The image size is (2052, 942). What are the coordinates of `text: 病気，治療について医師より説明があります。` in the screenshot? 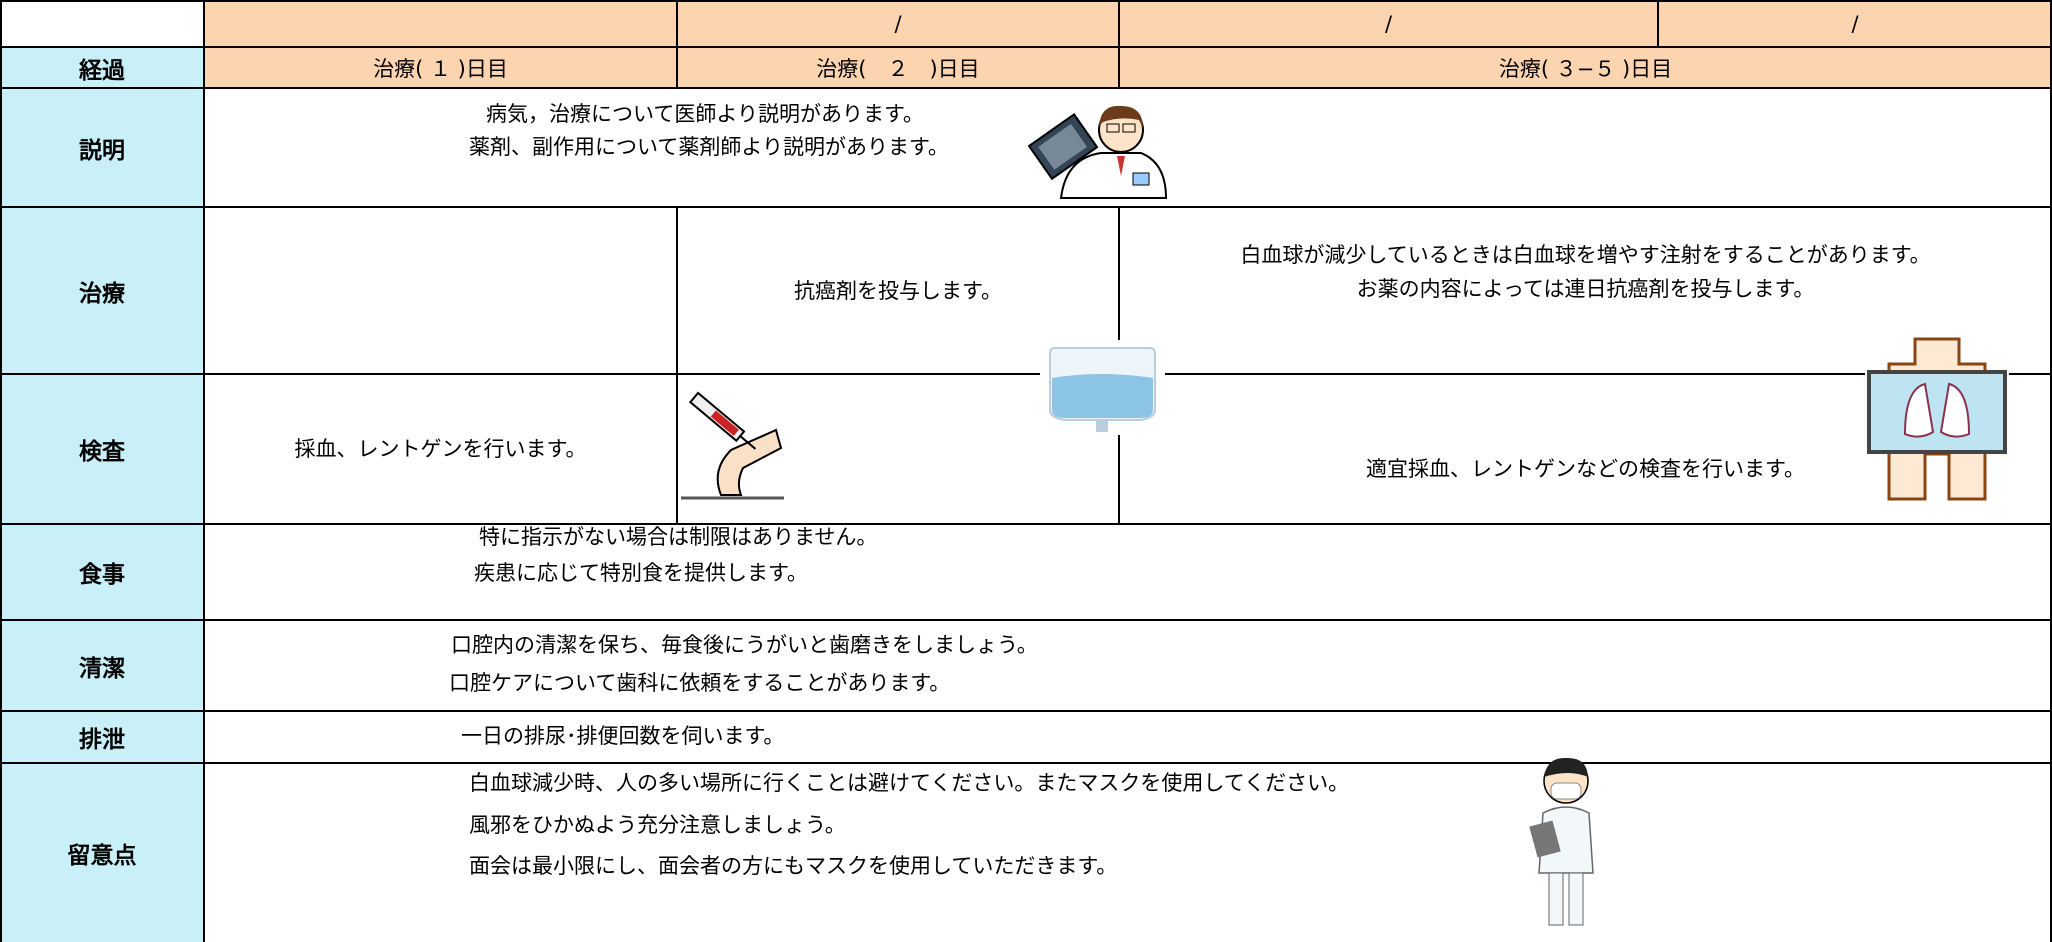 It's located at (705, 114).